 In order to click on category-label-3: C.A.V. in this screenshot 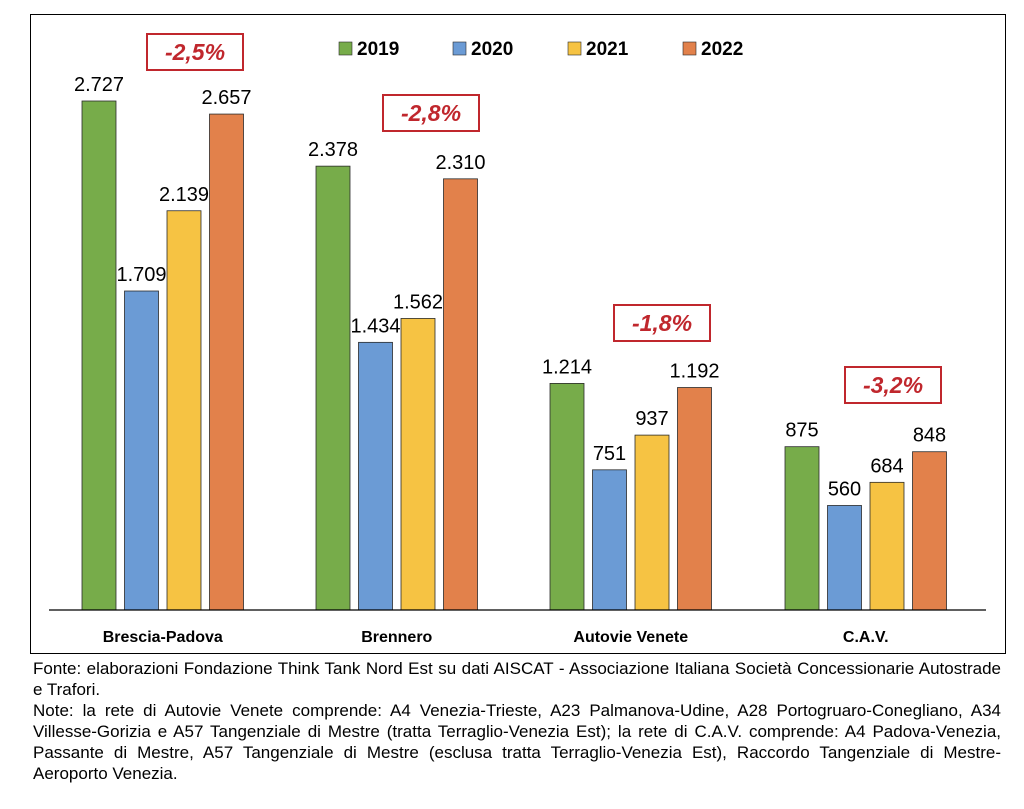, I will do `click(866, 637)`.